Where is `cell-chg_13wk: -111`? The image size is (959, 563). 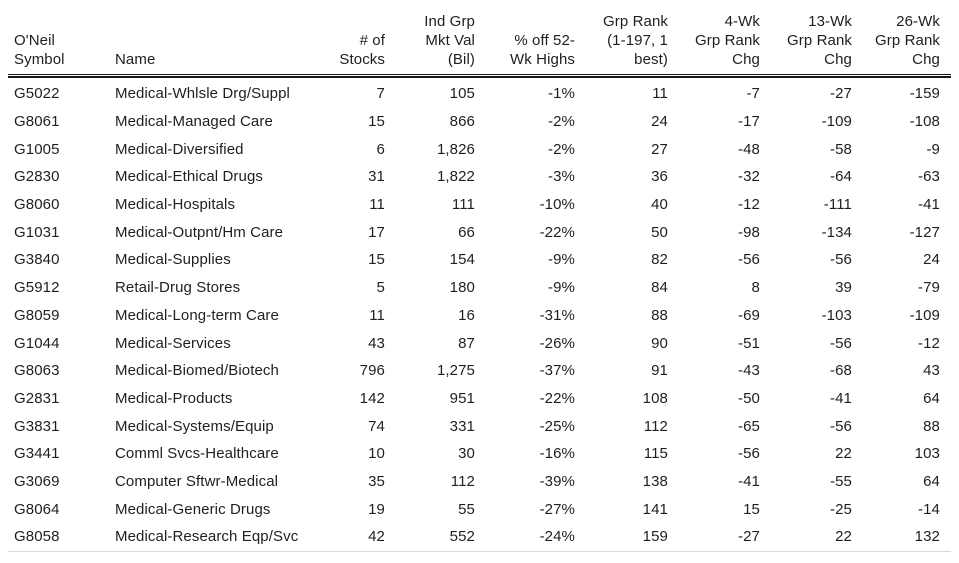 cell-chg_13wk: -111 is located at coordinates (837, 205).